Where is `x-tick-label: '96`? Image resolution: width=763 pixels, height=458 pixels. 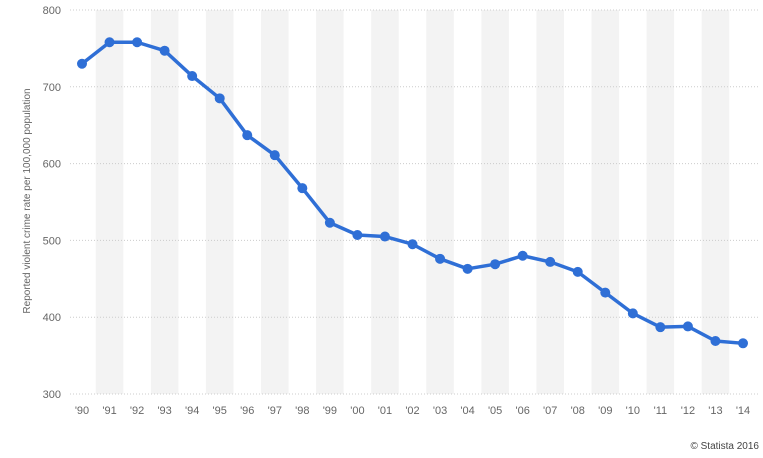
x-tick-label: '96 is located at coordinates (247, 411).